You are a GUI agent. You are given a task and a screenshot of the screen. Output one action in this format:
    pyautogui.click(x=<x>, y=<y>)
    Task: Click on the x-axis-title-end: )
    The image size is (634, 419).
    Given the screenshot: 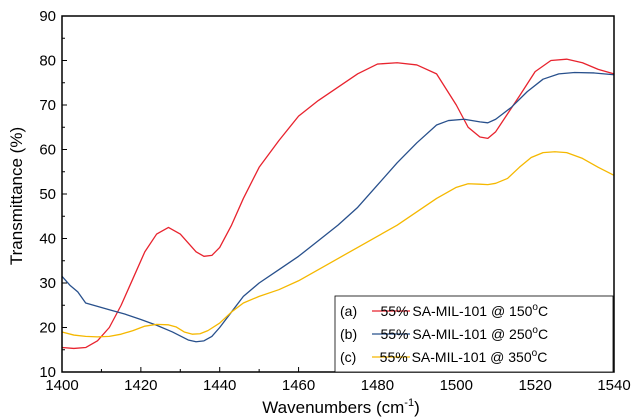 What is the action you would take?
    pyautogui.click(x=417, y=407)
    